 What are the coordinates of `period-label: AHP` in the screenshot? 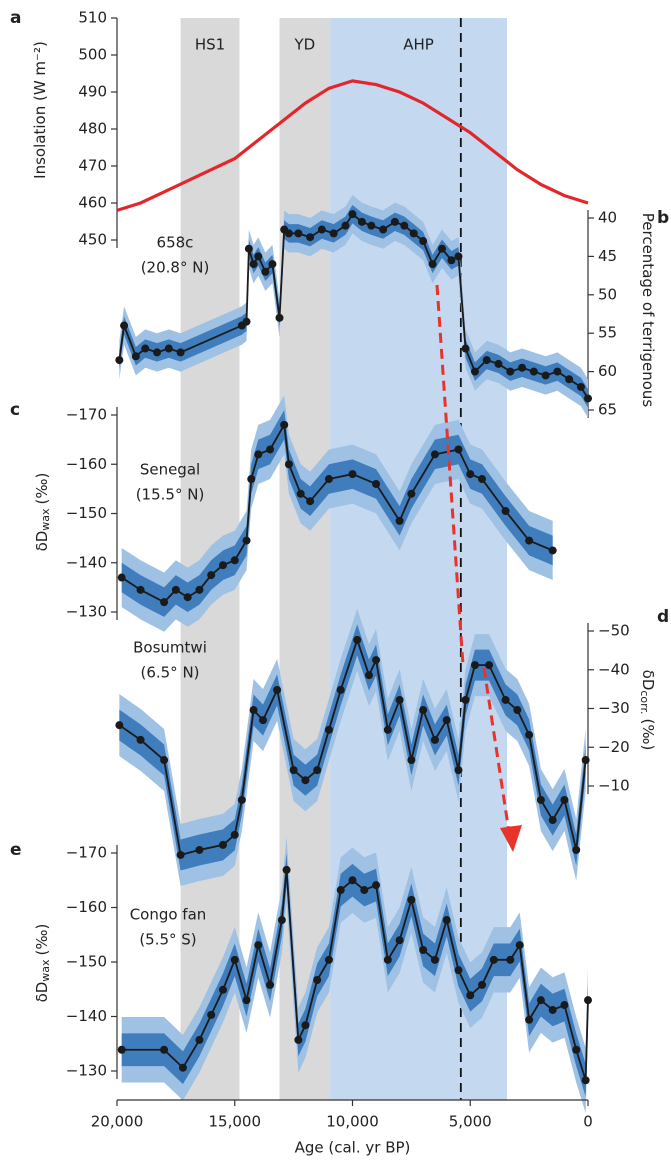 It's located at (418, 45).